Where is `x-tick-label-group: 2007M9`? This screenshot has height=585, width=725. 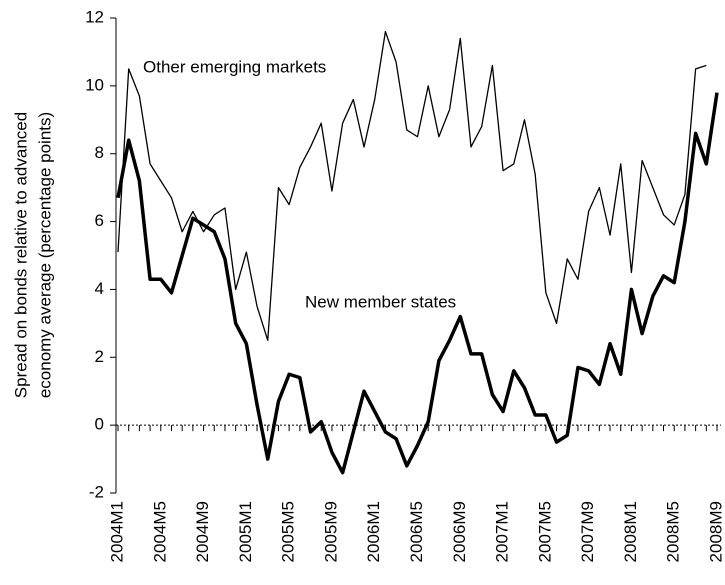 x-tick-label-group: 2007M9 is located at coordinates (587, 531).